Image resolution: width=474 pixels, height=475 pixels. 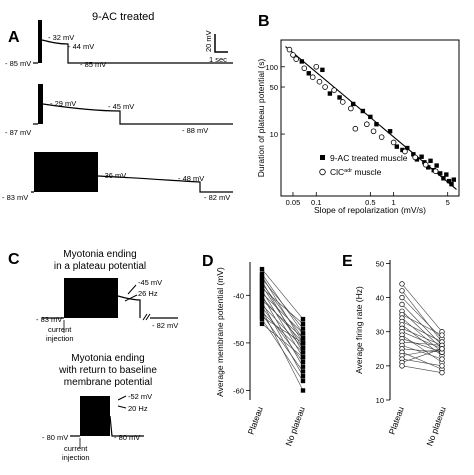 I want to click on panel-b-y-tick-label: 100, so click(x=271, y=67).